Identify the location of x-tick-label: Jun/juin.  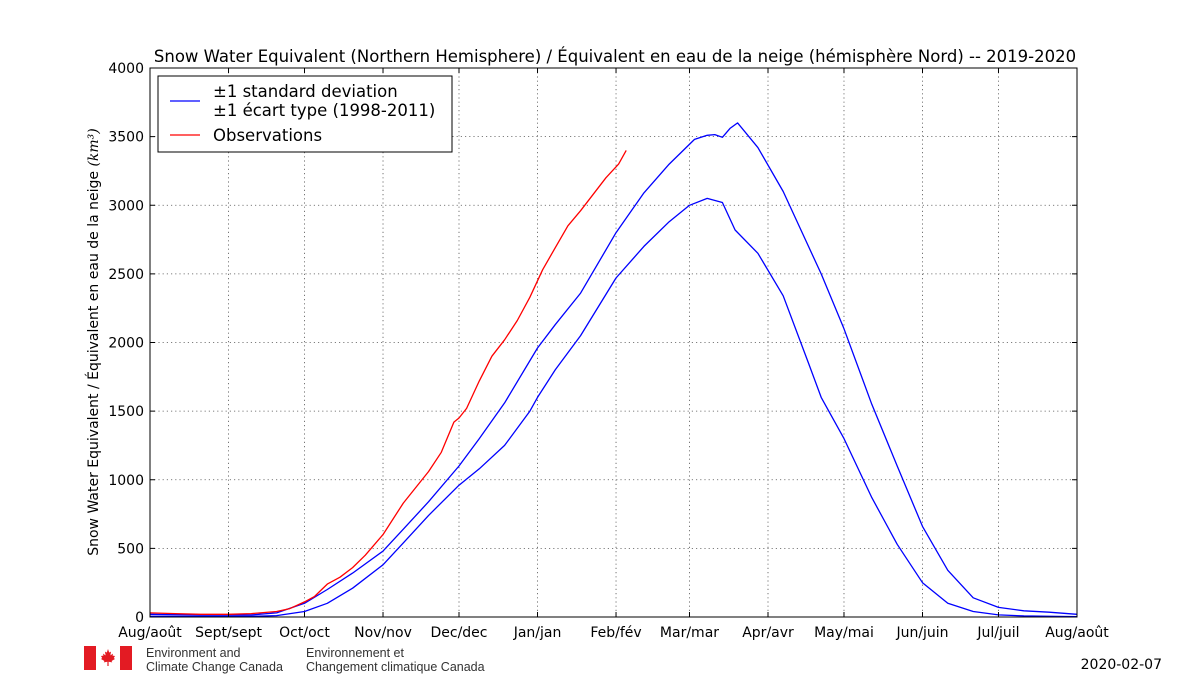
(921, 632).